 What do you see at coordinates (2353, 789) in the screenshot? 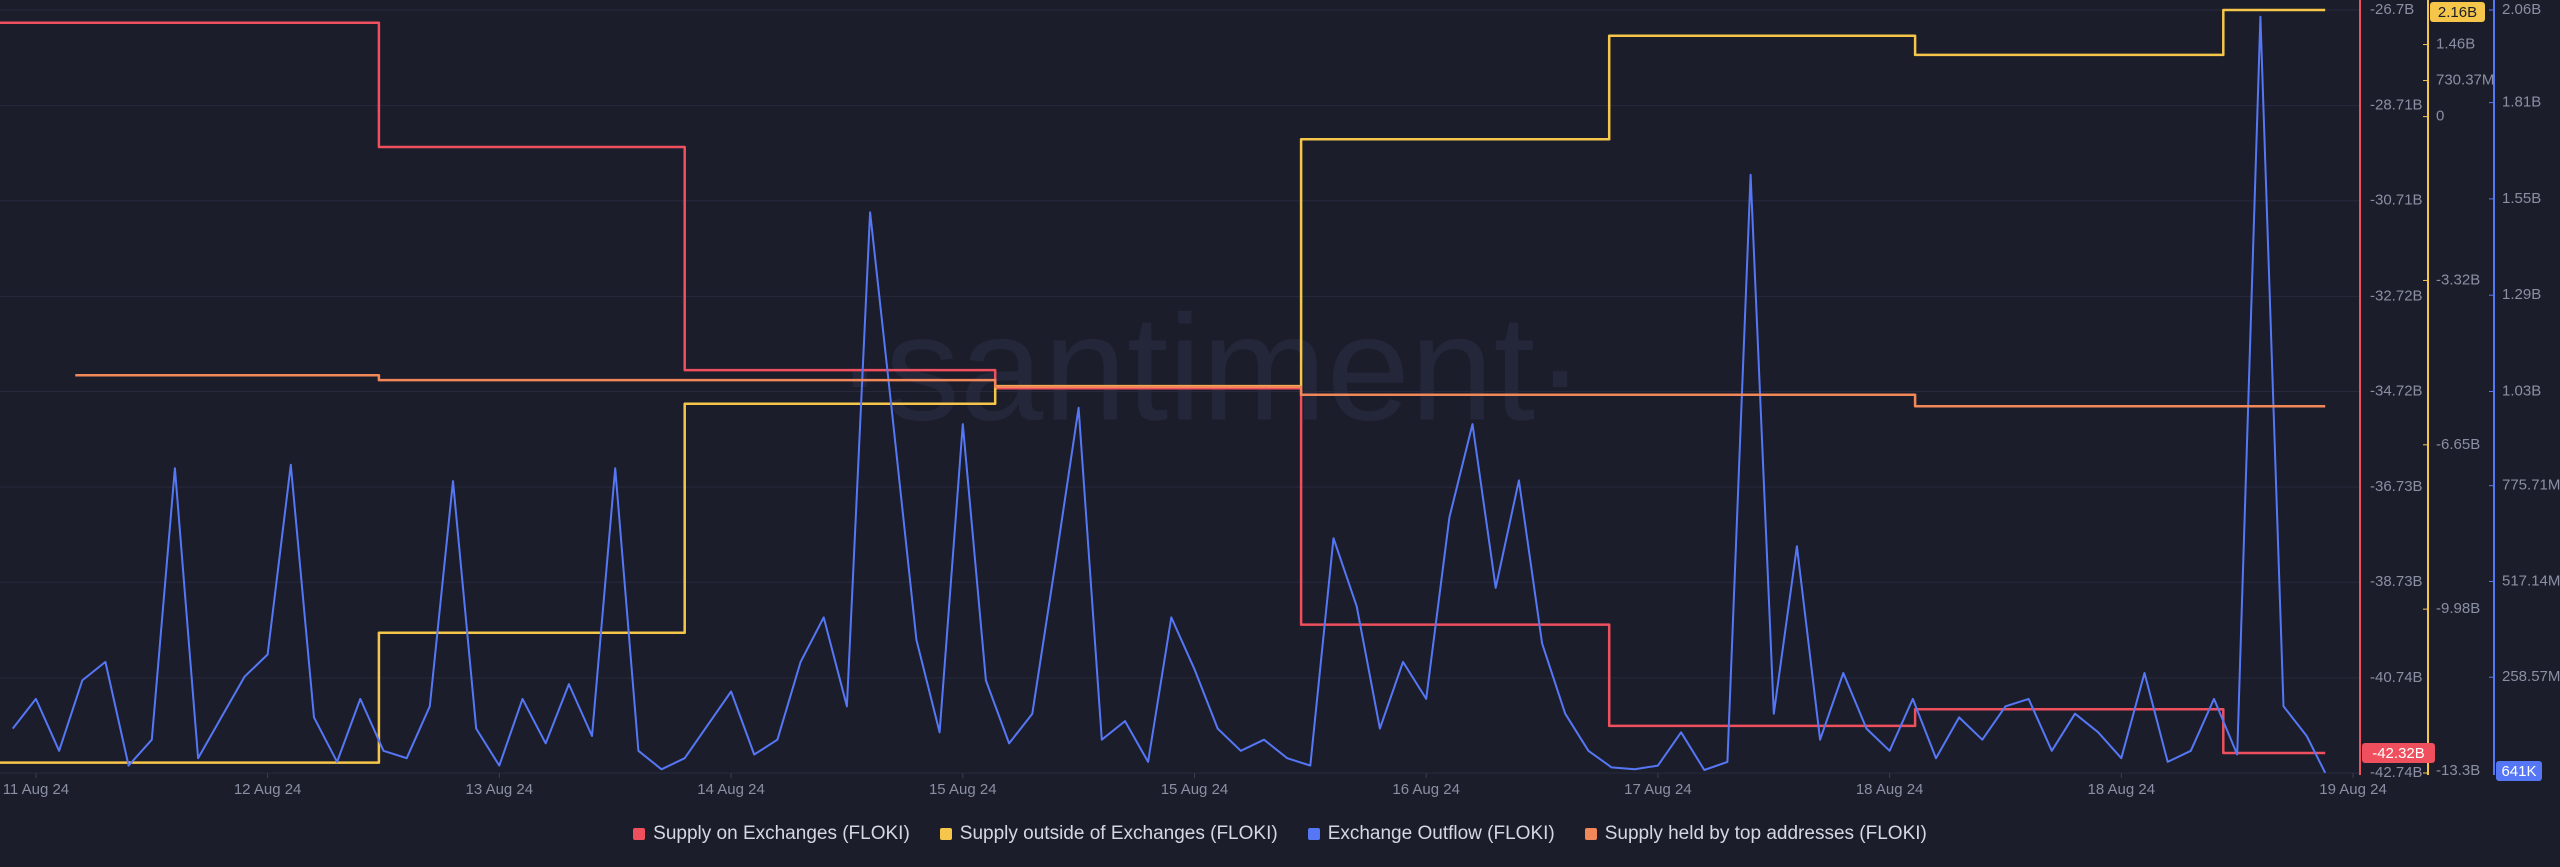
I see `x-tick-label: 19 Aug 24` at bounding box center [2353, 789].